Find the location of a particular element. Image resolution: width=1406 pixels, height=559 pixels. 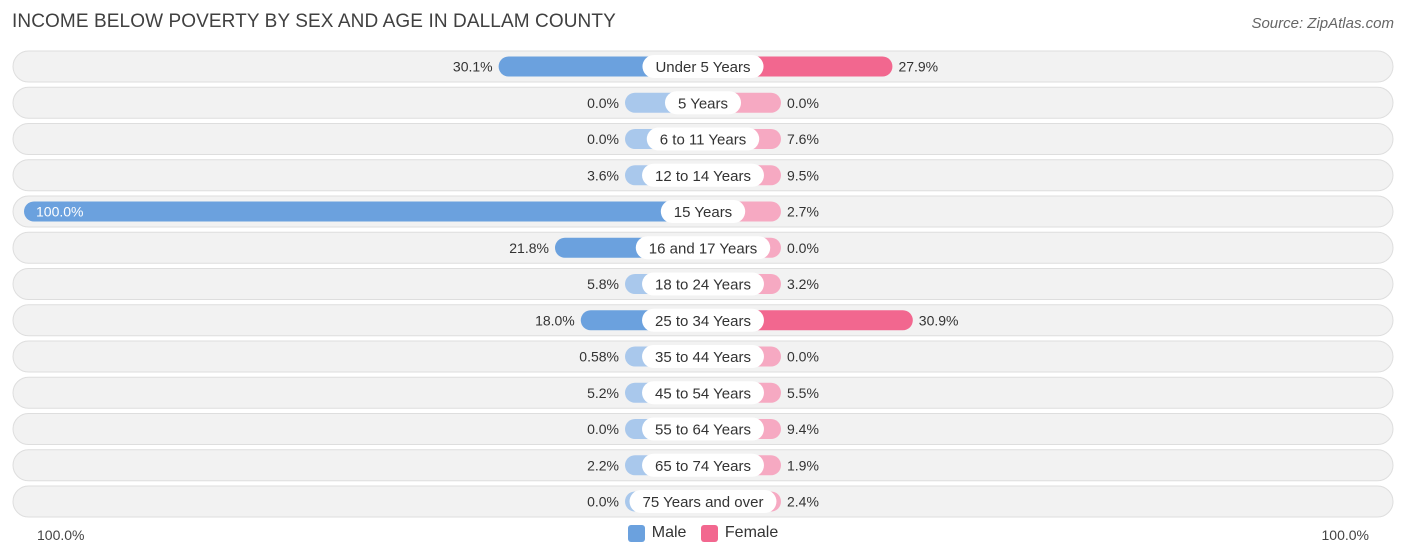

category-label: 6 to 11 Years is located at coordinates (703, 140).